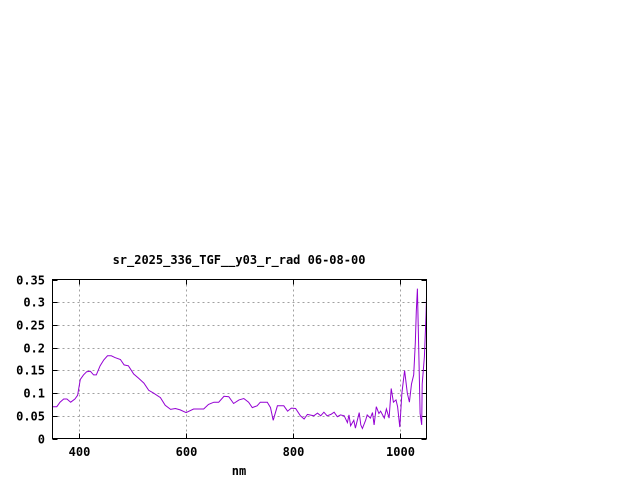  I want to click on y-tick-label: 0.3, so click(34, 303).